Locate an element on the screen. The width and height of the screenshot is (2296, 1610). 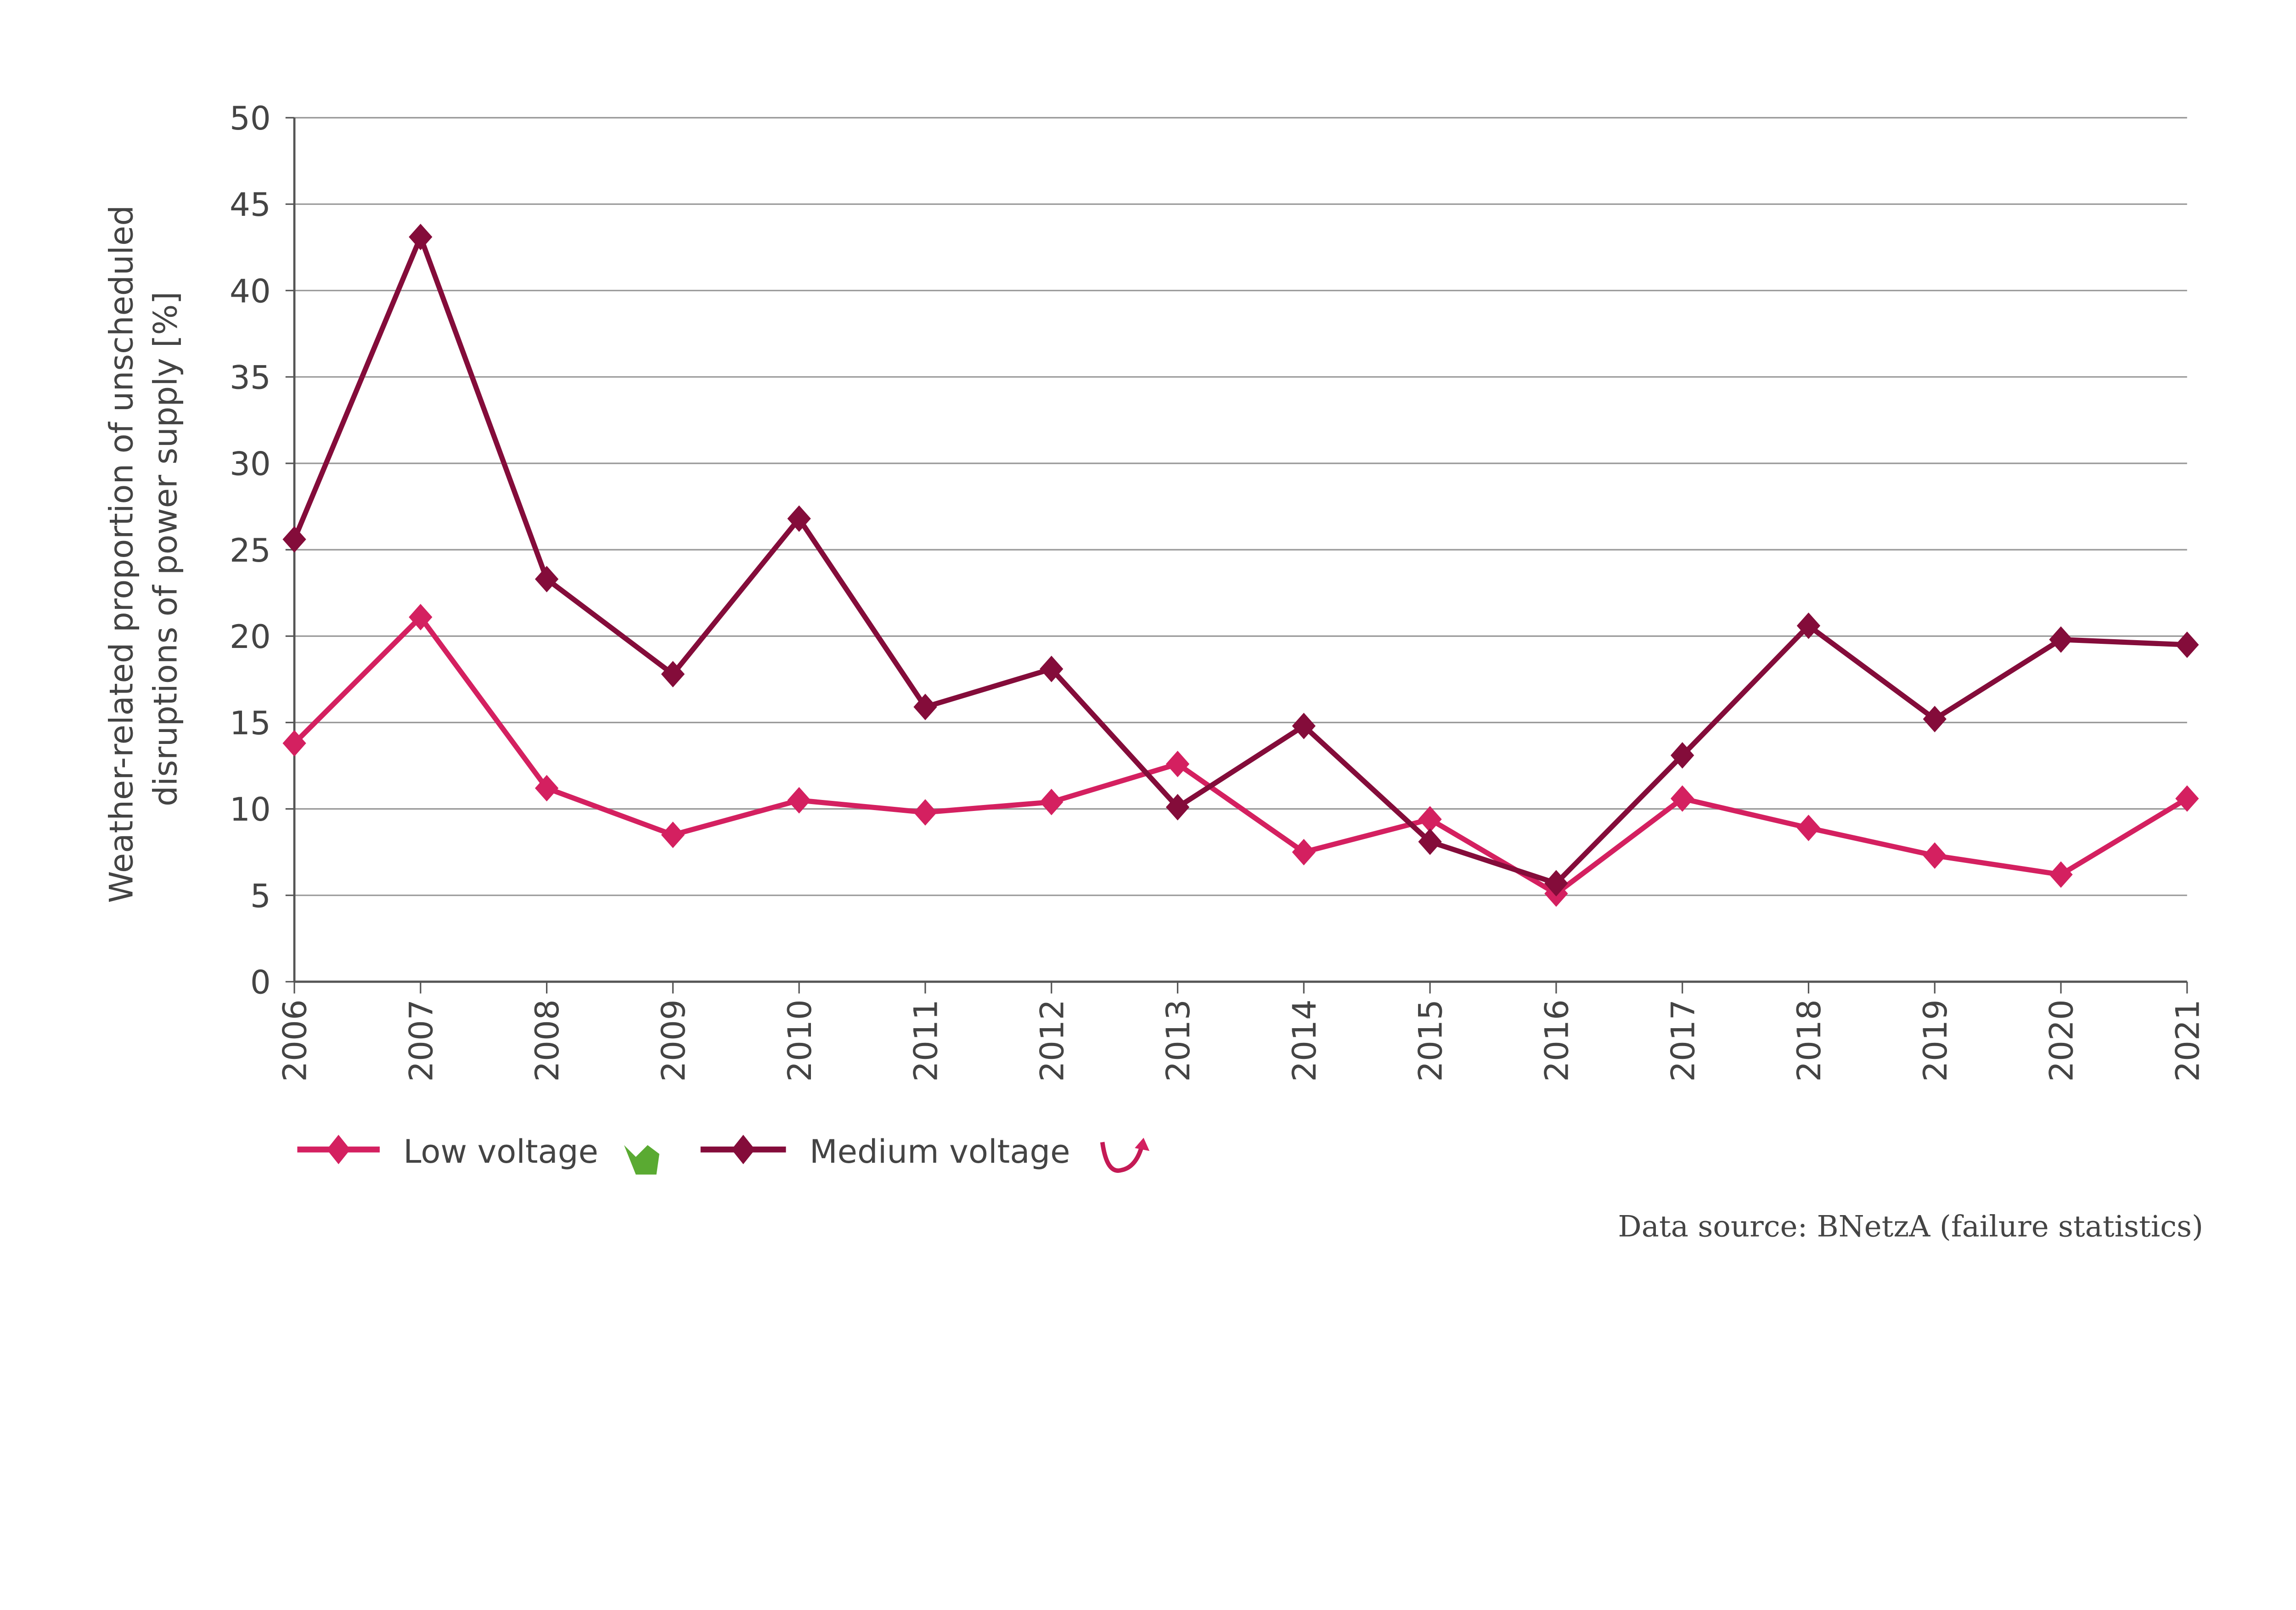
x-tick-label: 2013 is located at coordinates (1178, 1040).